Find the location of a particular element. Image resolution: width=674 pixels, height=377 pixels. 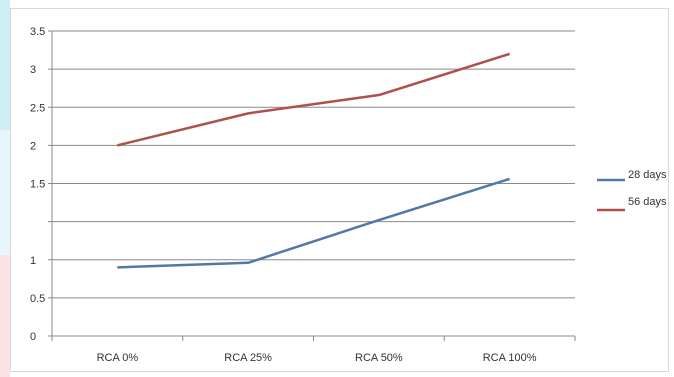

background-band-mid is located at coordinates (5, 192).